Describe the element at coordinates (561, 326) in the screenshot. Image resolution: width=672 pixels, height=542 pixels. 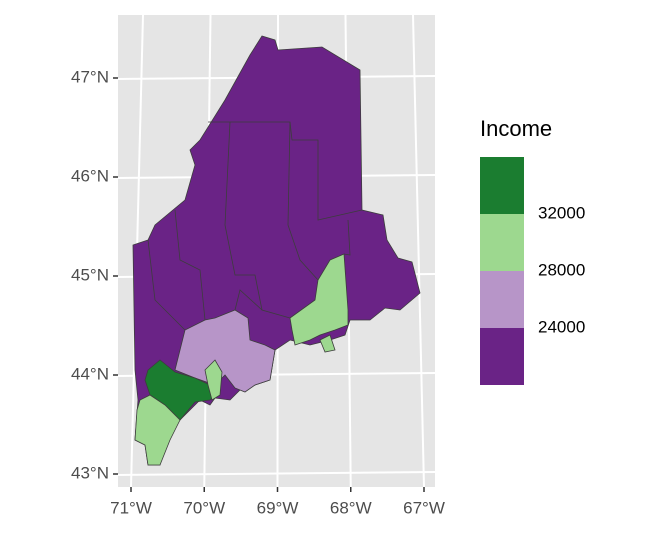
I see `legend-label: 24000` at that location.